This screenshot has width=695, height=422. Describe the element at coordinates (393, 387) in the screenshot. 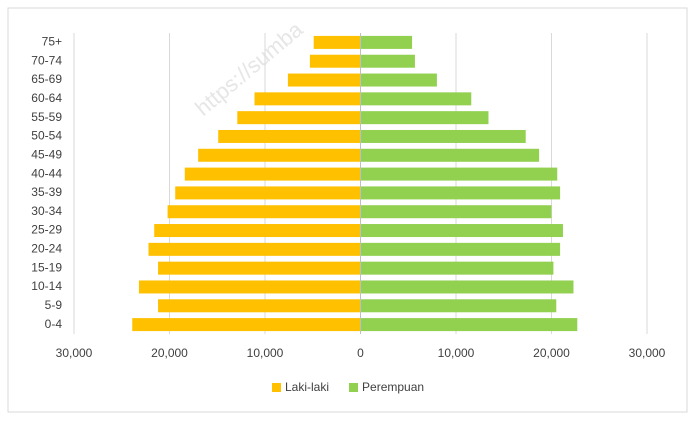

I see `legend-label: Perempuan` at that location.